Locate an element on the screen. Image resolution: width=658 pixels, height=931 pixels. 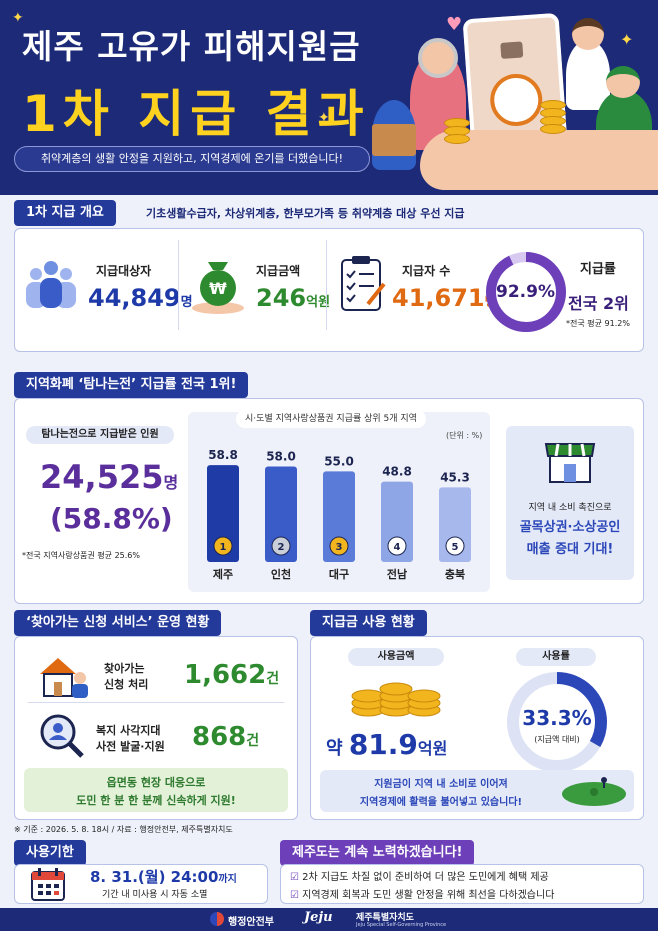
stat-label: 지급금액 is located at coordinates (278, 271).